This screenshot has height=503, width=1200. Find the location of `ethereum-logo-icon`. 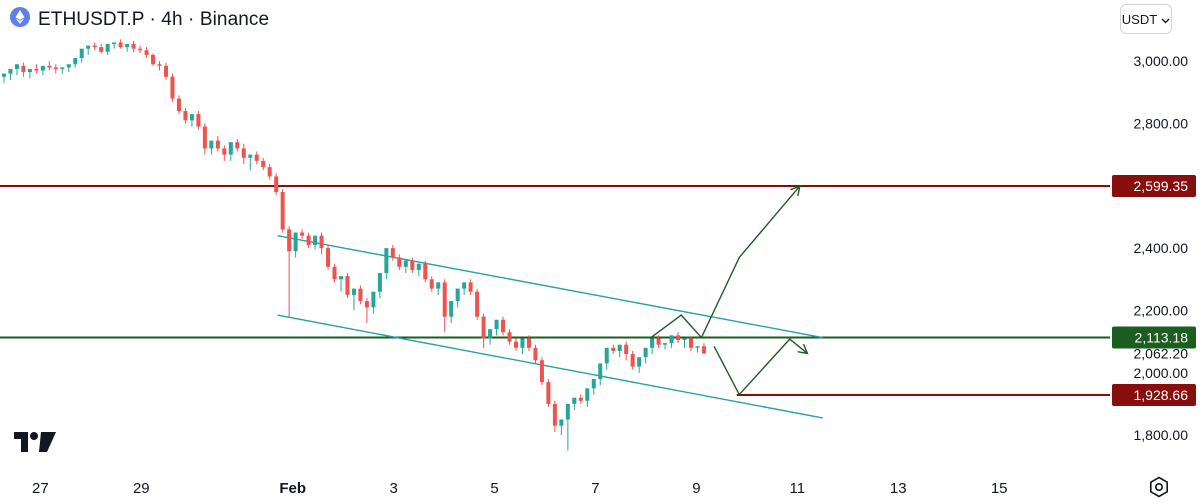

ethereum-logo-icon is located at coordinates (20, 19).